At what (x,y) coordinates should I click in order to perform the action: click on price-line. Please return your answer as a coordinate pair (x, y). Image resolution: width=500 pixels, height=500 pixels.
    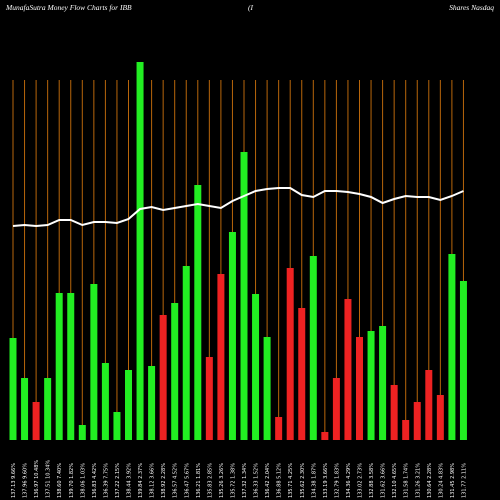
    Looking at the image, I should click on (238, 207).